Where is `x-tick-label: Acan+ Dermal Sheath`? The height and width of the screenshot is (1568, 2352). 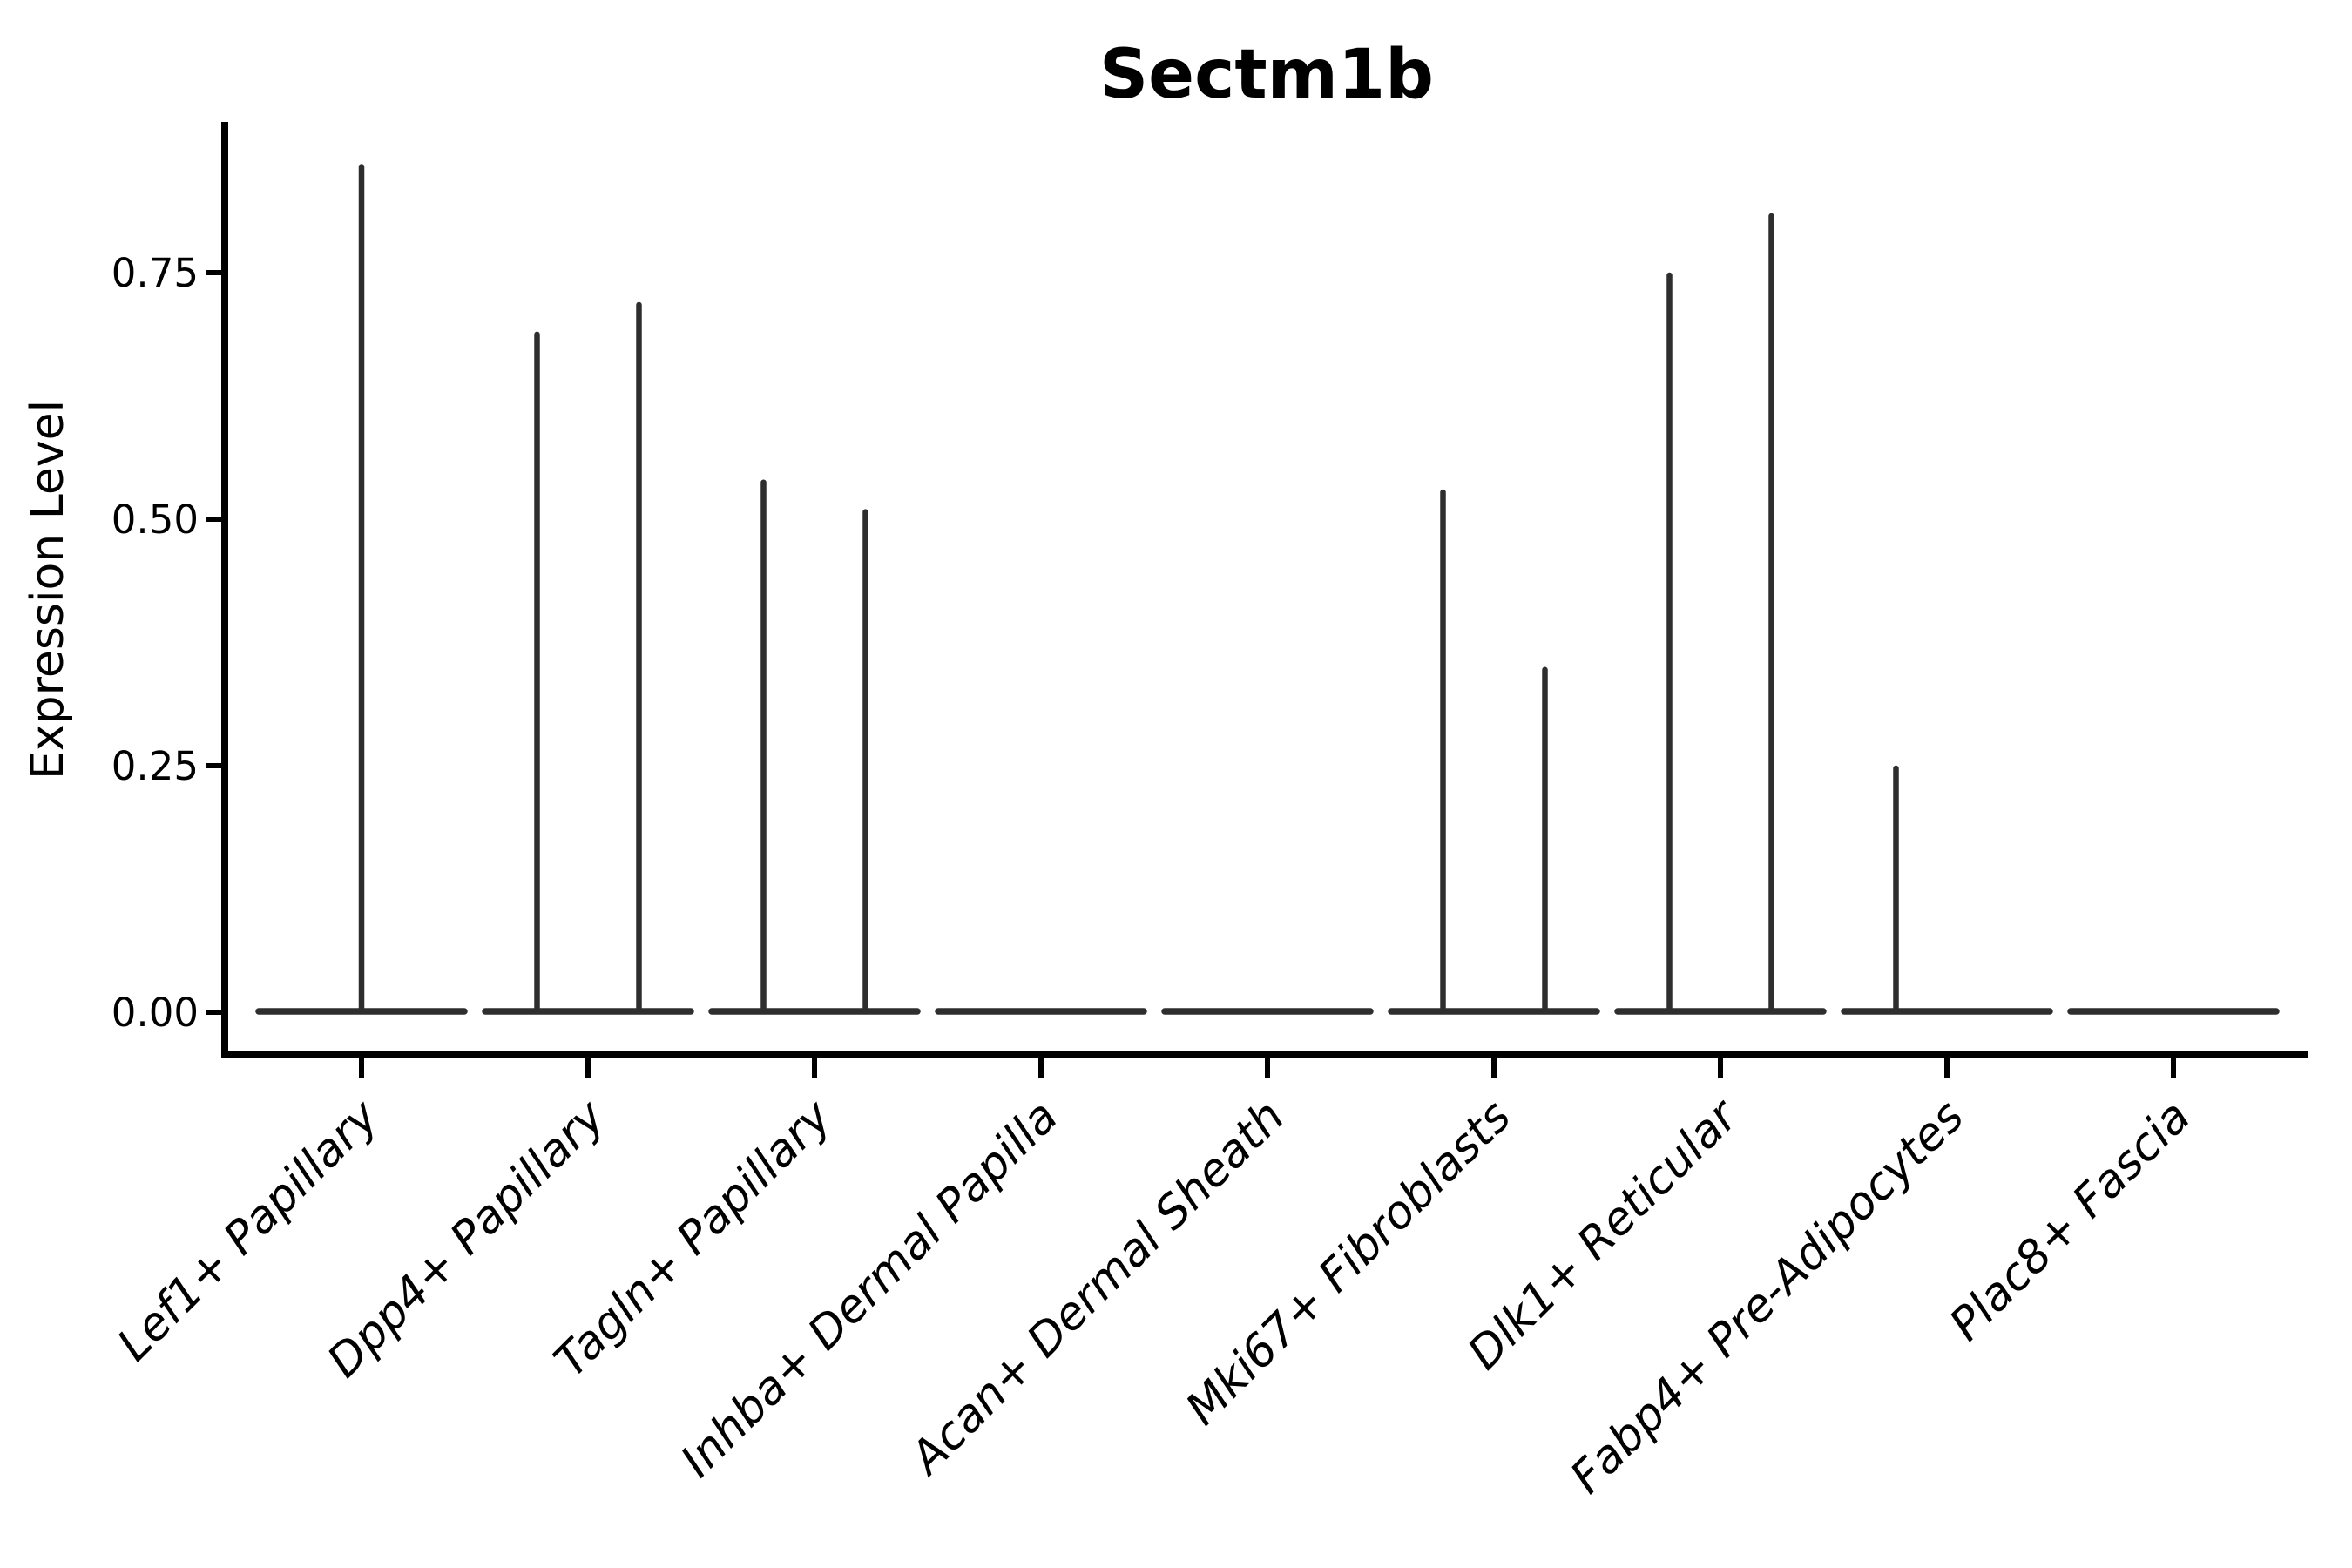
x-tick-label: Acan+ Dermal Sheath is located at coordinates (1096, 1289).